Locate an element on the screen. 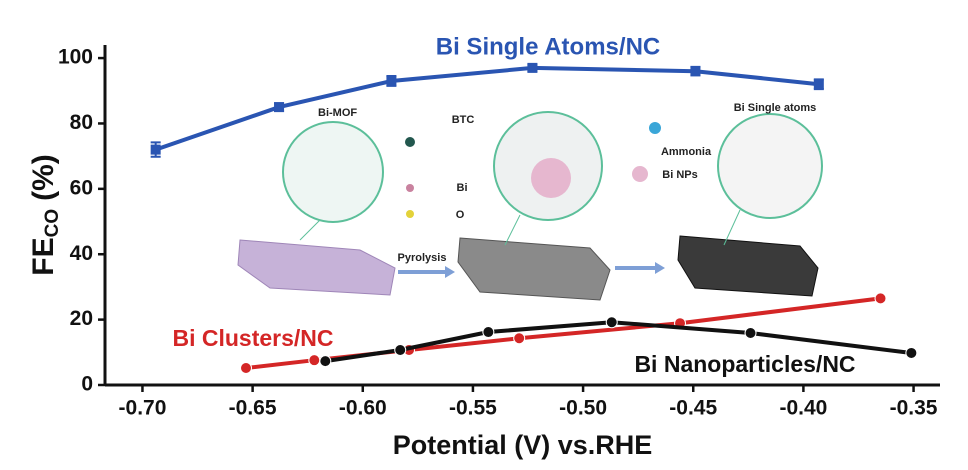  y-tick-label: 40 is located at coordinates (81, 253).